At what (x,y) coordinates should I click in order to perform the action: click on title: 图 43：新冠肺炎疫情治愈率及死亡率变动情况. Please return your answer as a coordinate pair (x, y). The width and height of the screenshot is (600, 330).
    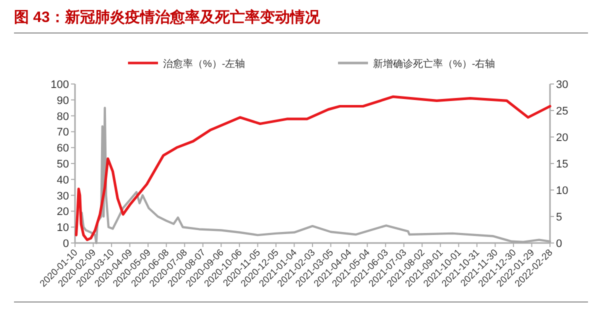
    Looking at the image, I should click on (167, 17).